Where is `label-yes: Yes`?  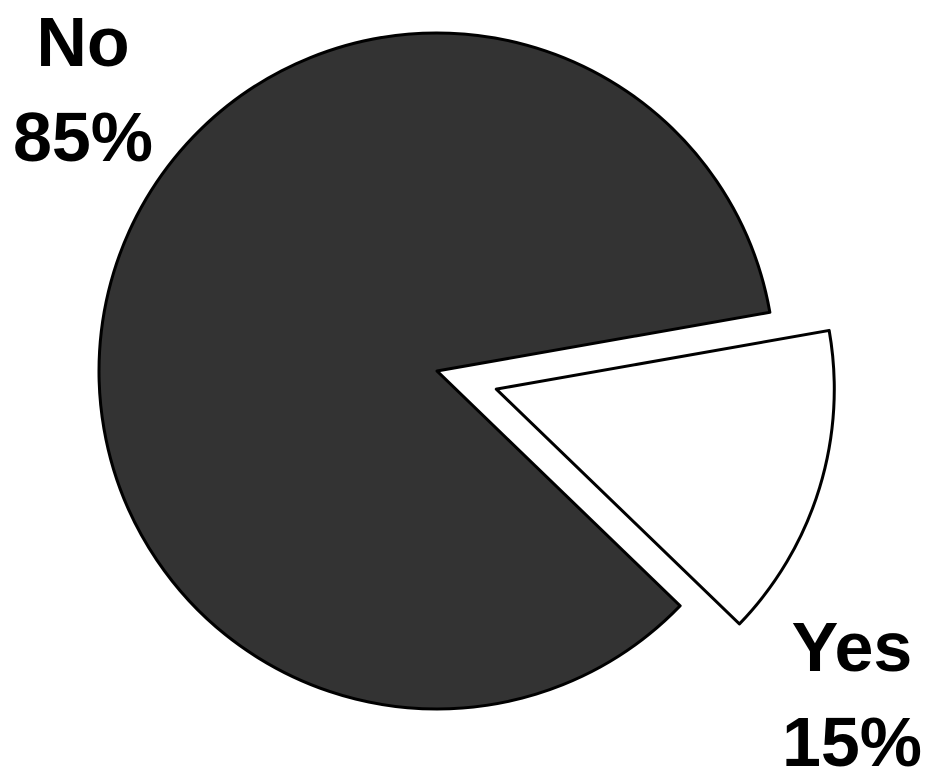 label-yes: Yes is located at coordinates (852, 647).